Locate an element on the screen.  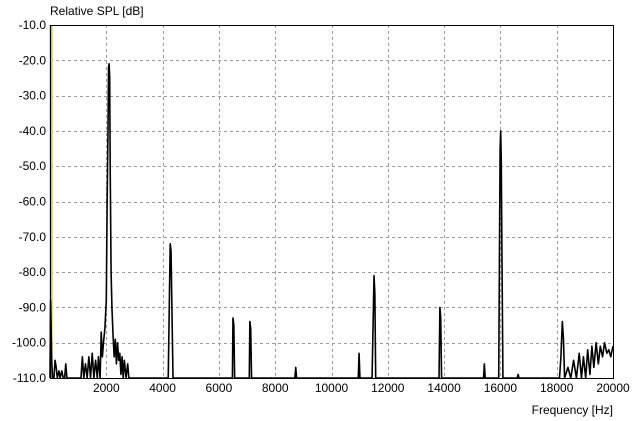
x-tick-label: 12000 is located at coordinates (388, 388).